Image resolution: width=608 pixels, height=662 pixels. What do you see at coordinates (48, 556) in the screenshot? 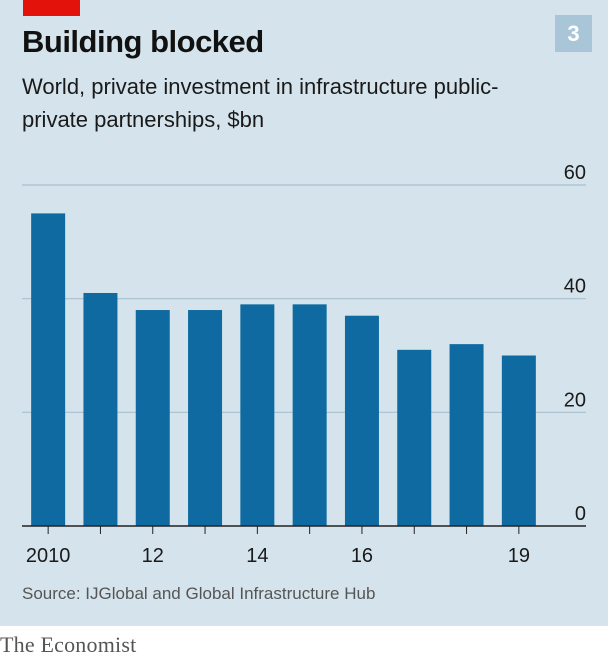
I see `x-tick-label: 2010` at bounding box center [48, 556].